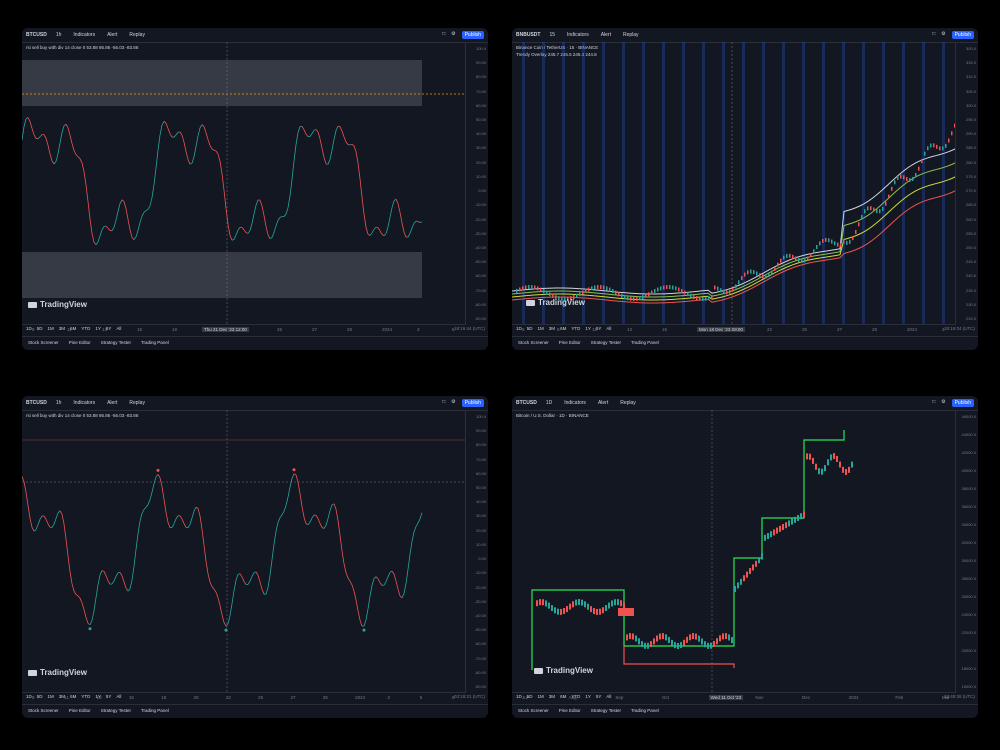 This screenshot has height=750, width=1000. I want to click on interval-button: 1D, so click(549, 403).